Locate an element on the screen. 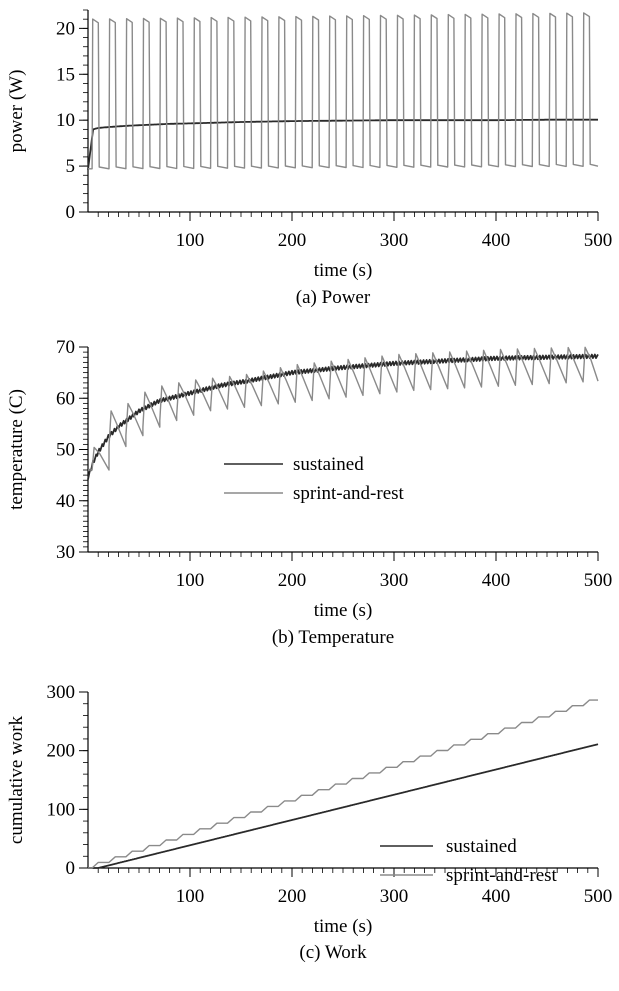  figure-caption: (c) Work is located at coordinates (333, 952).